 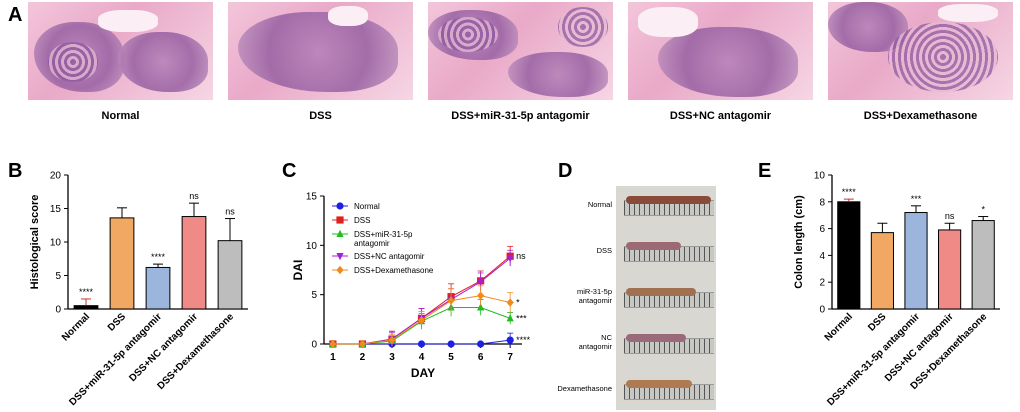 What do you see at coordinates (15, 171) in the screenshot?
I see `panel-letter-b: B` at bounding box center [15, 171].